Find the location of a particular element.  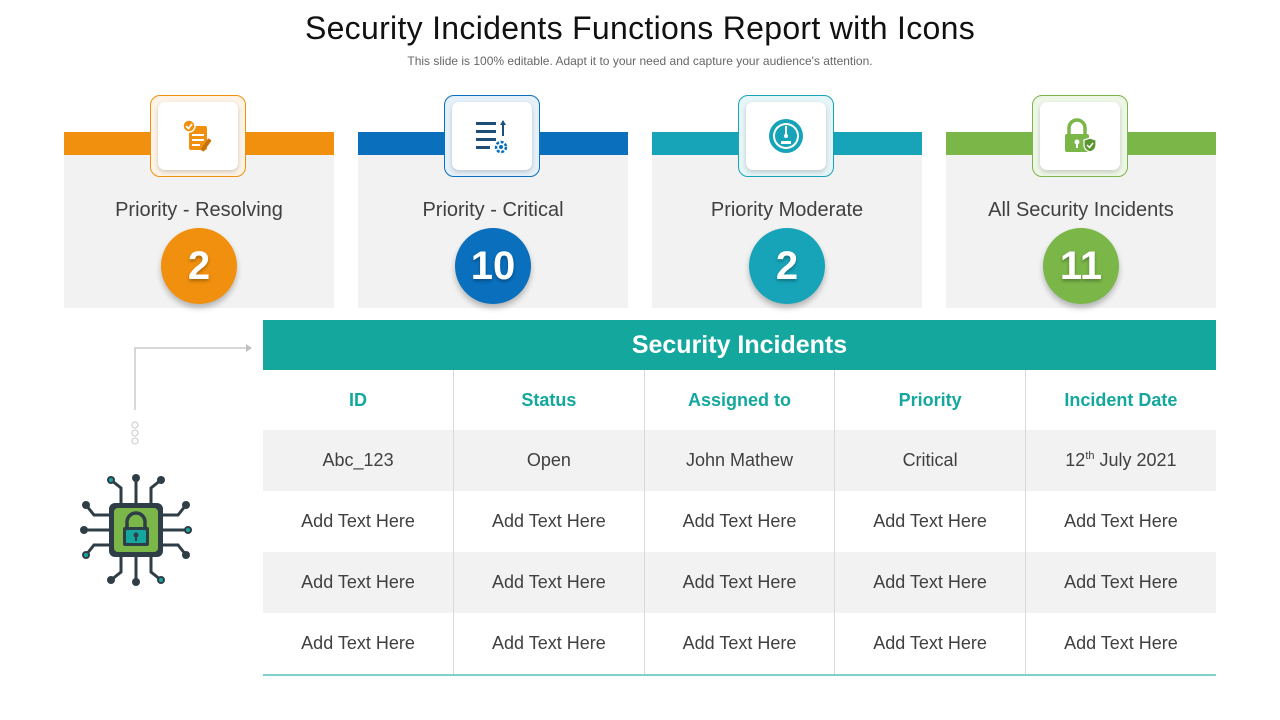

card-priority-moderate: Priority Moderate 2 is located at coordinates (787, 201).